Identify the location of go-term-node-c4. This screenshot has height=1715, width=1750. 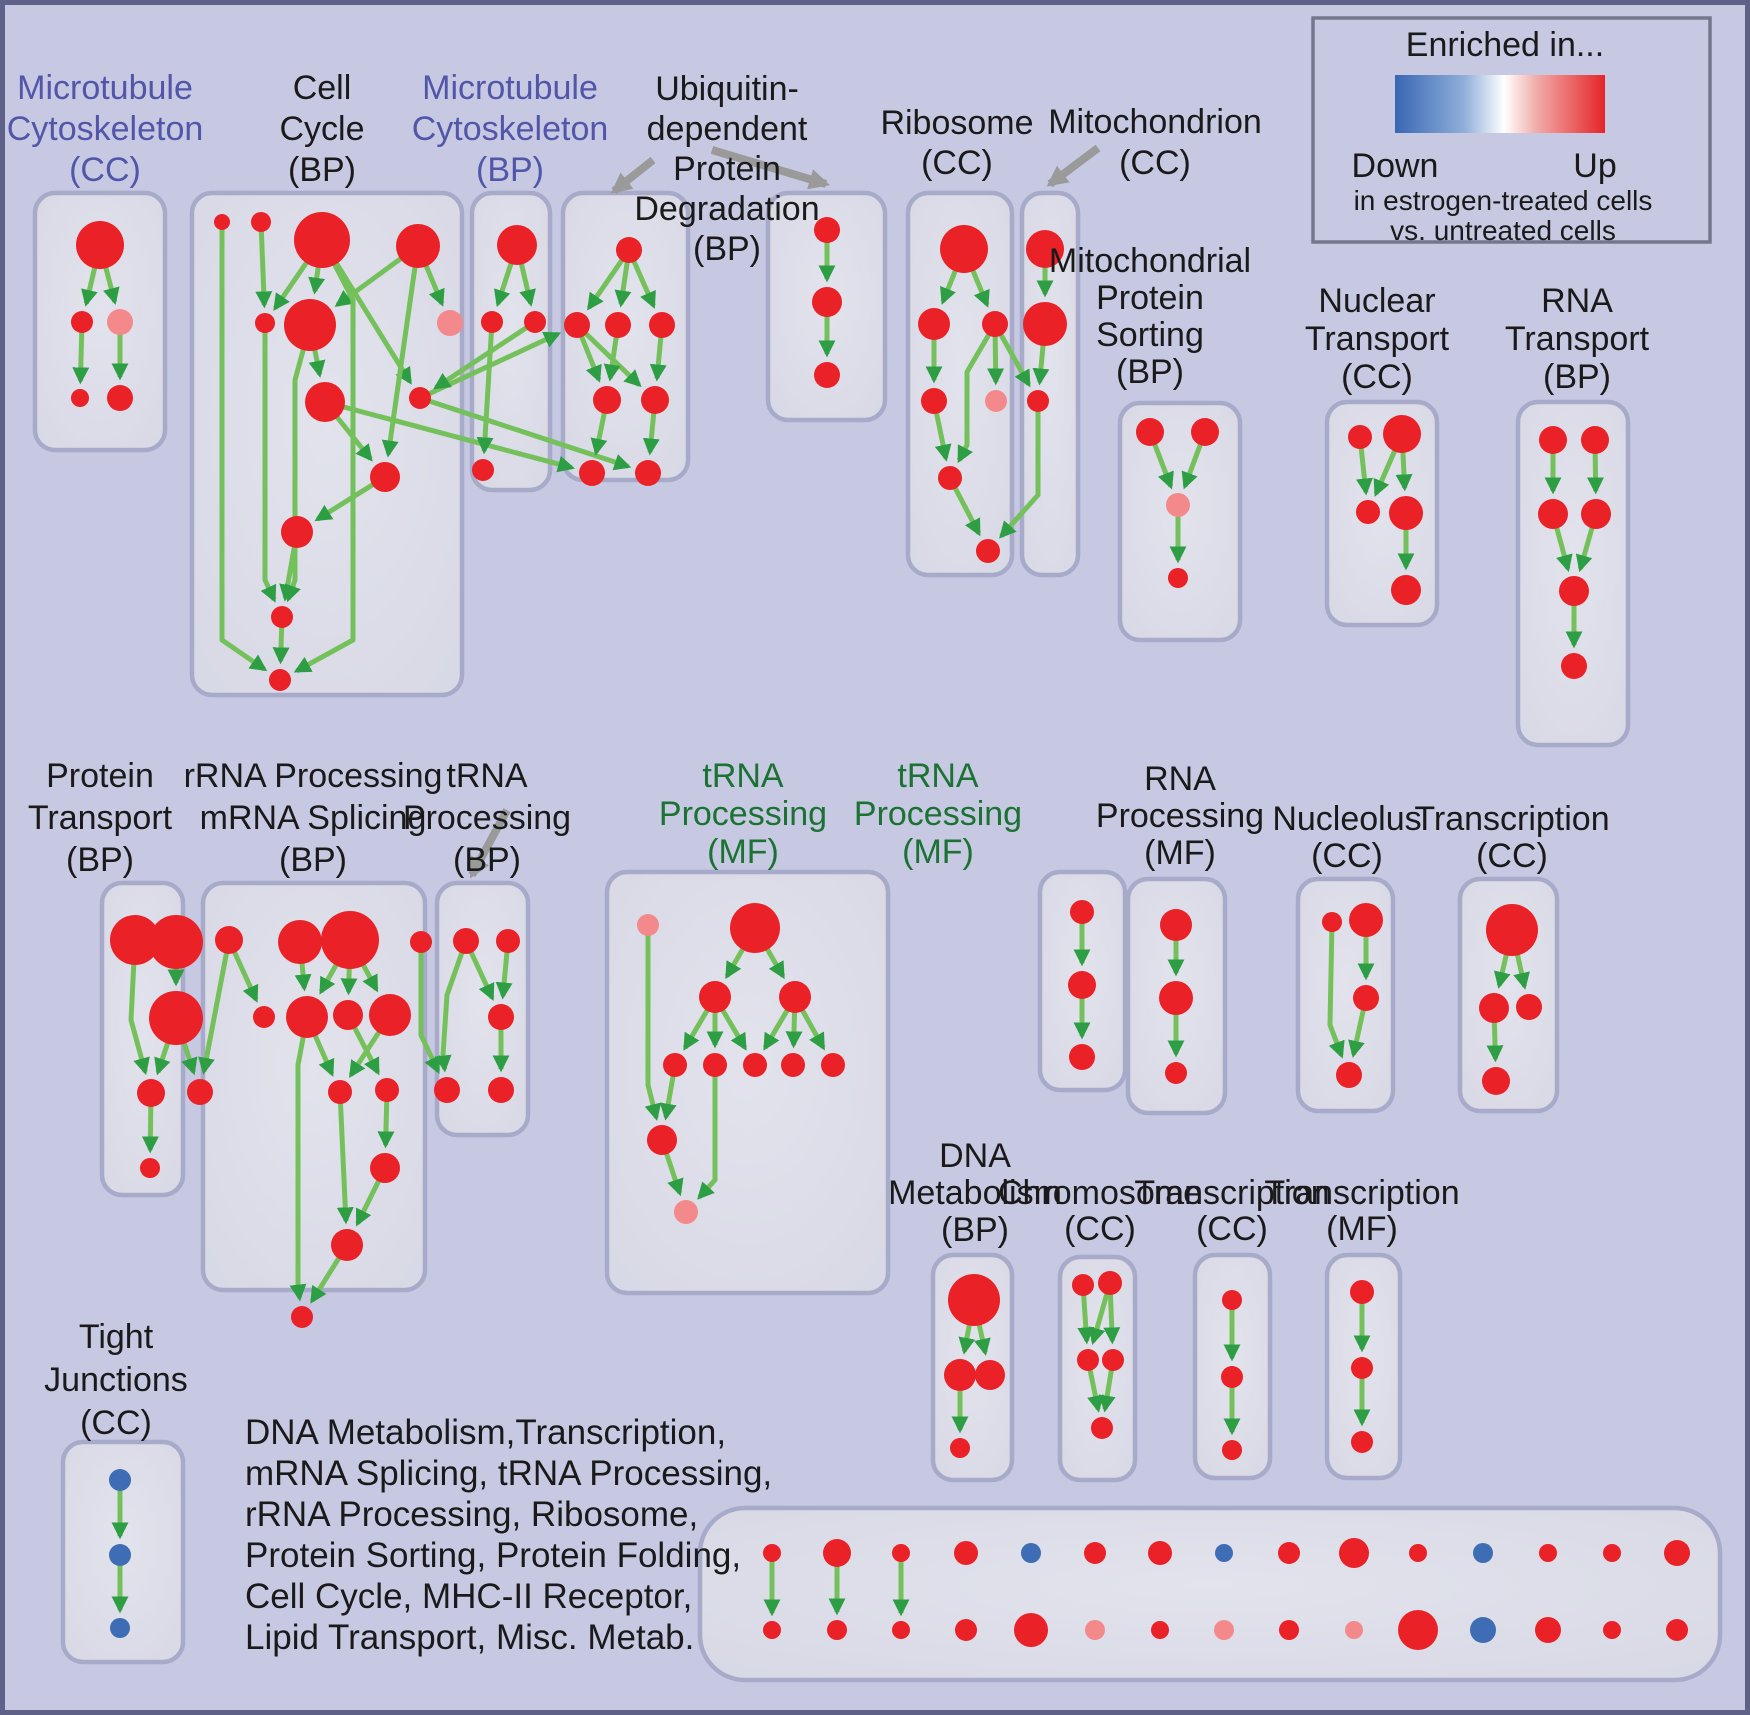
(418, 246).